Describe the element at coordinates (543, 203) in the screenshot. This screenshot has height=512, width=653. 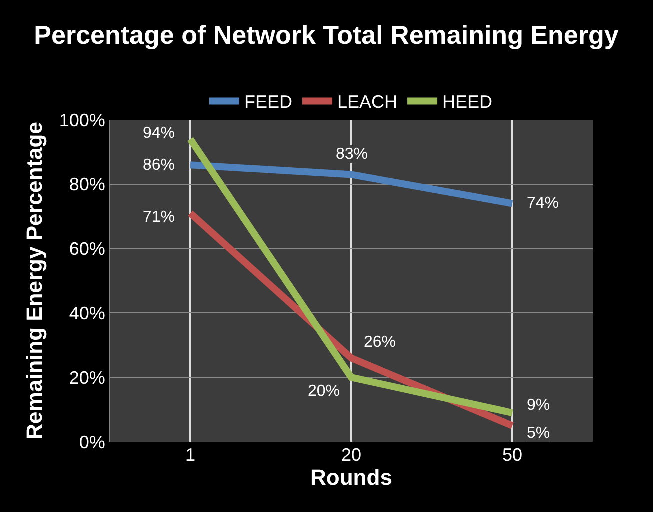
I see `data-label: 74%` at that location.